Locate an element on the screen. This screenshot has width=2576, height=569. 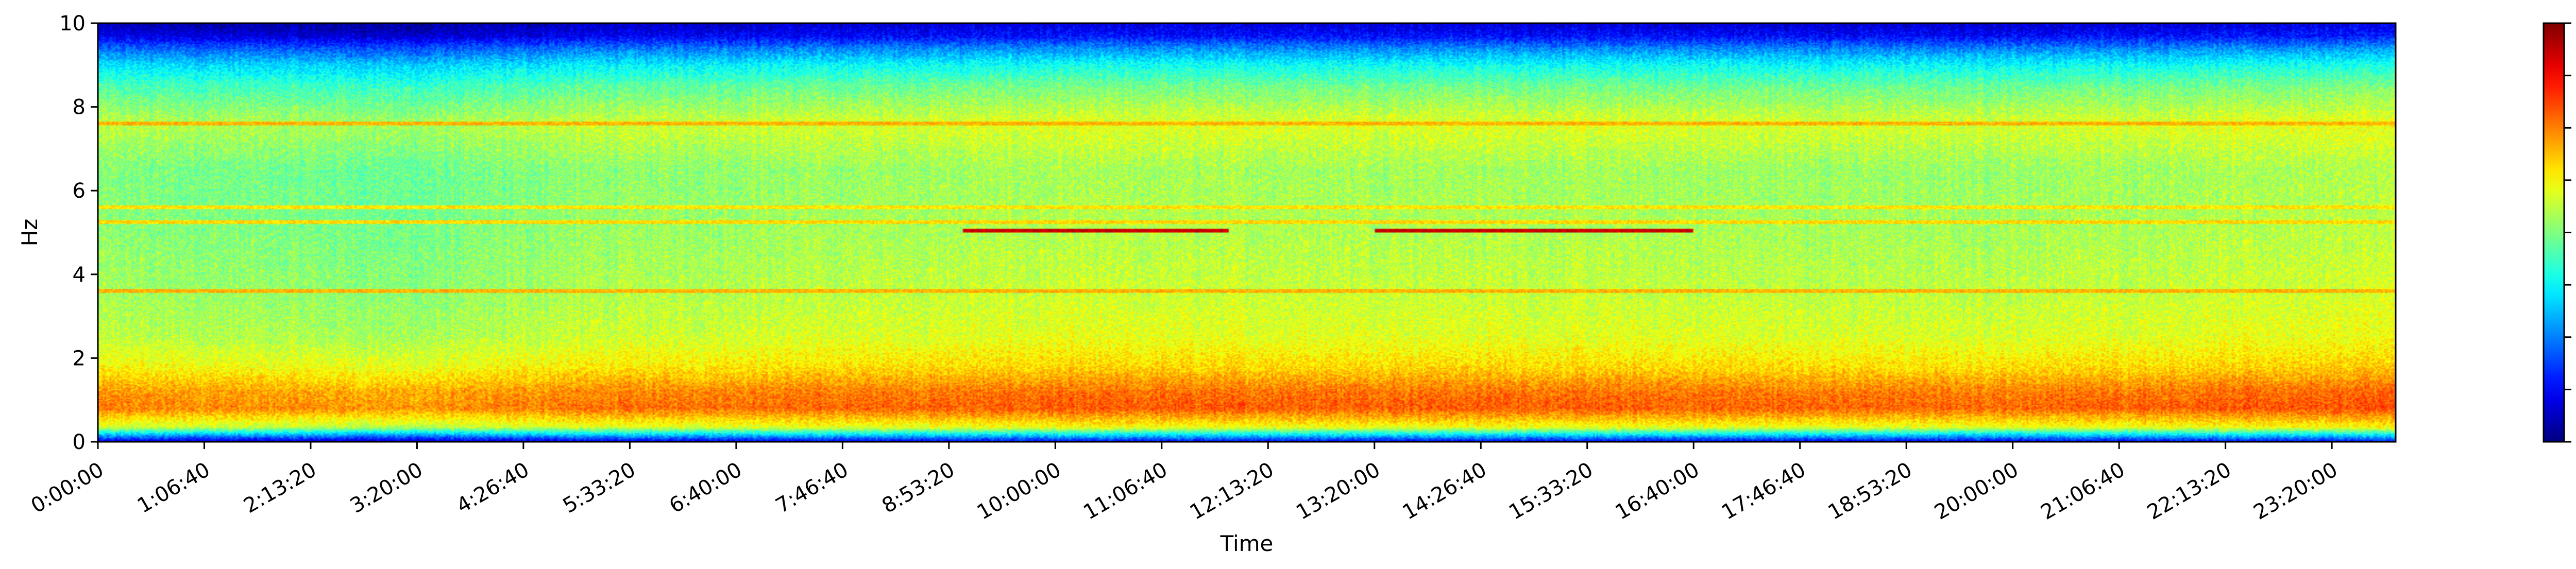
x-tick-label: 13:20:00 is located at coordinates (1338, 491).